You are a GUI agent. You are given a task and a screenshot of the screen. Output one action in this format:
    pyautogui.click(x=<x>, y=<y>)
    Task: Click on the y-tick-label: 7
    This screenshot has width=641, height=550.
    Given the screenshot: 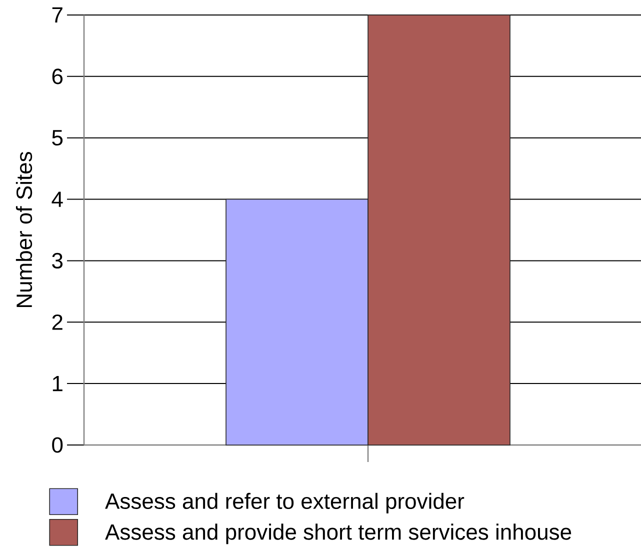 What is the action you would take?
    pyautogui.click(x=57, y=15)
    